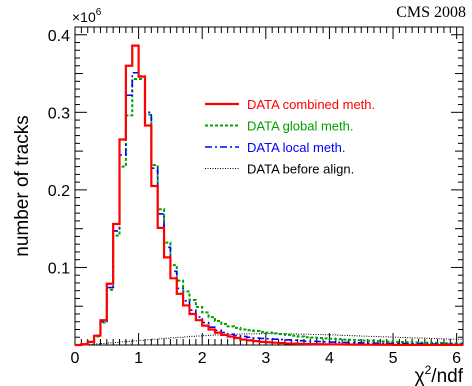  What do you see at coordinates (265, 358) in the screenshot?
I see `x-tick-label: 3` at bounding box center [265, 358].